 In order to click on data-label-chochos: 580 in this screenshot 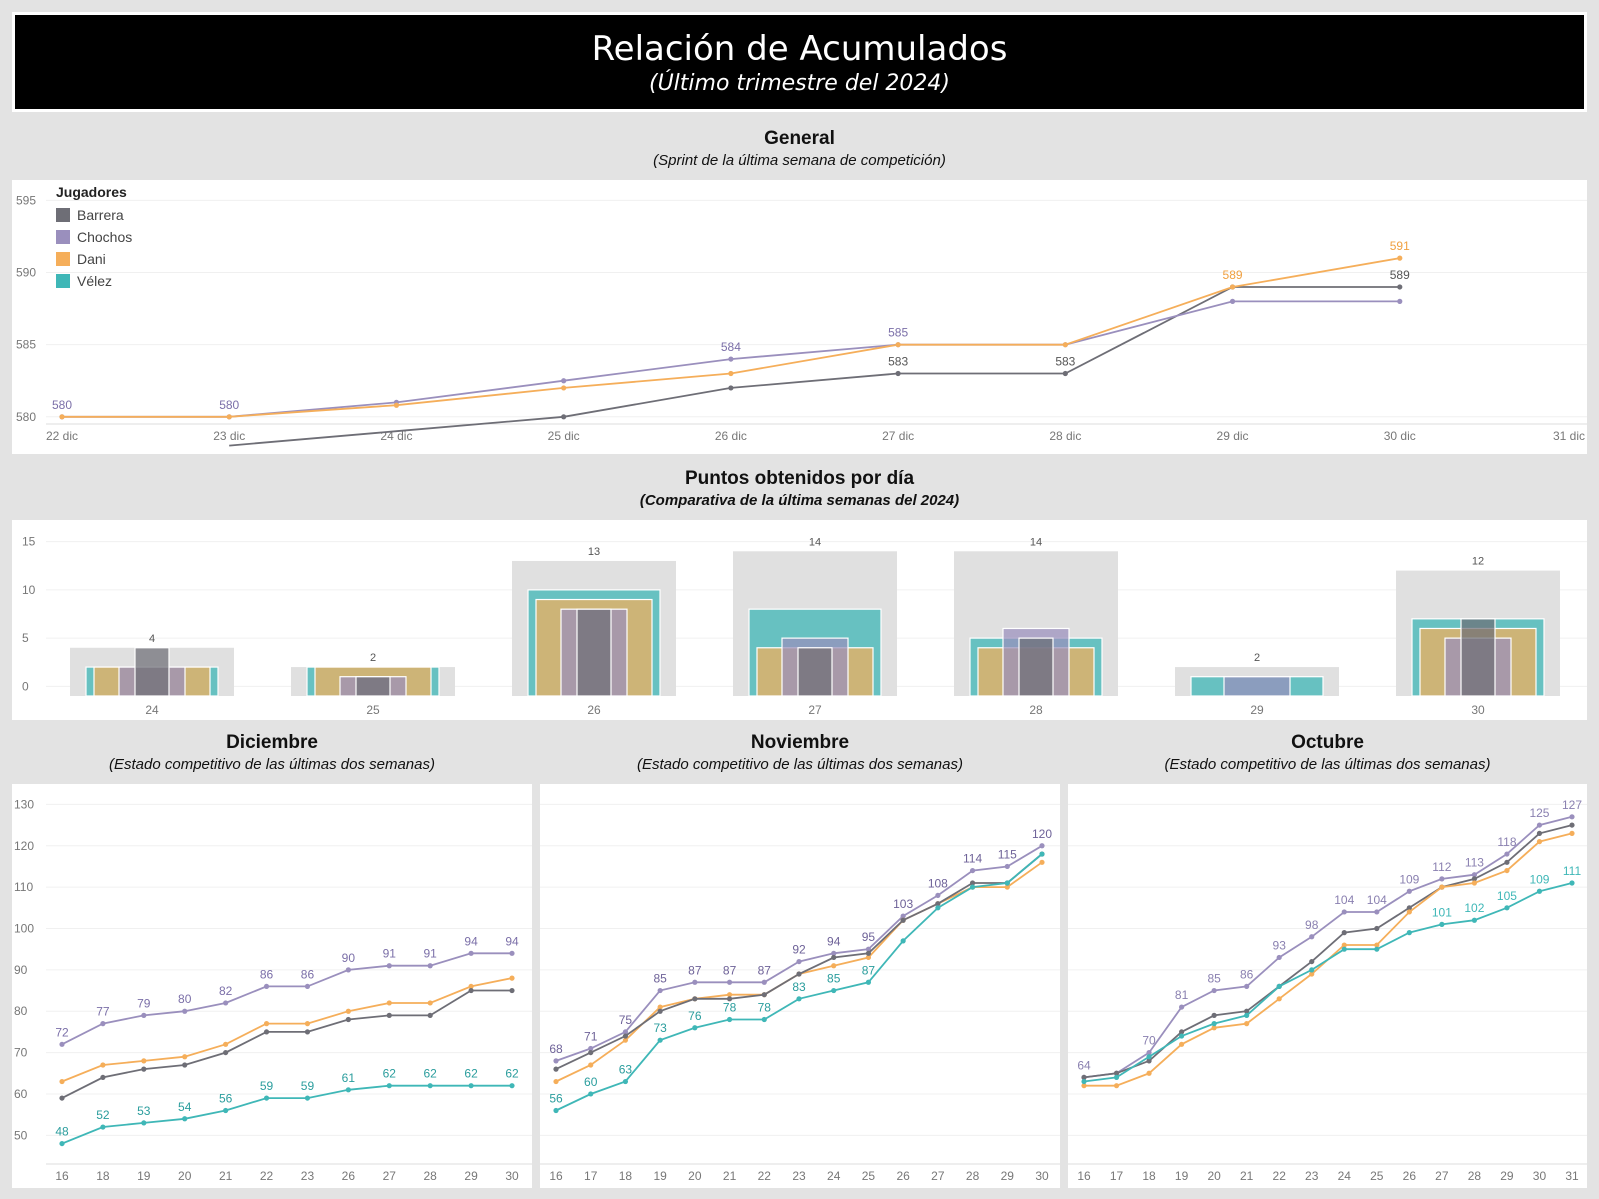, I will do `click(62, 405)`.